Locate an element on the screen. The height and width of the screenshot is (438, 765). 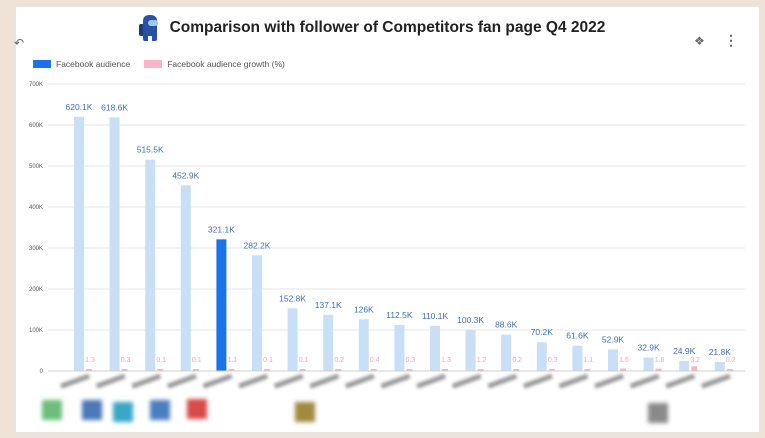
legend-item-growth: Facebook audience growth (%) is located at coordinates (214, 64).